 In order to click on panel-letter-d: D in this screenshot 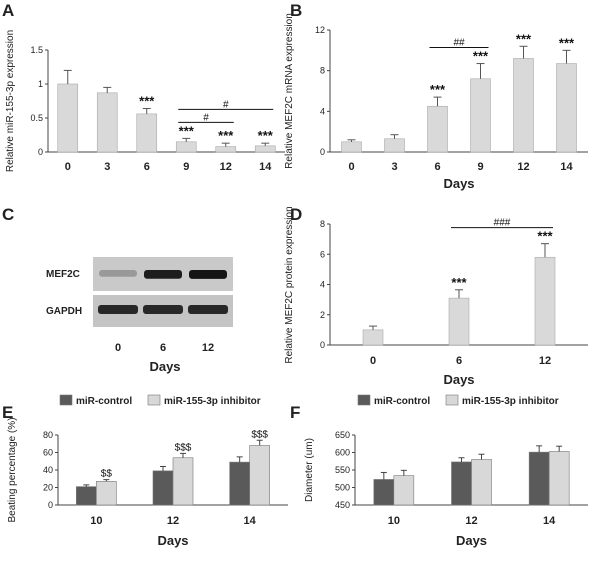, I will do `click(296, 214)`.